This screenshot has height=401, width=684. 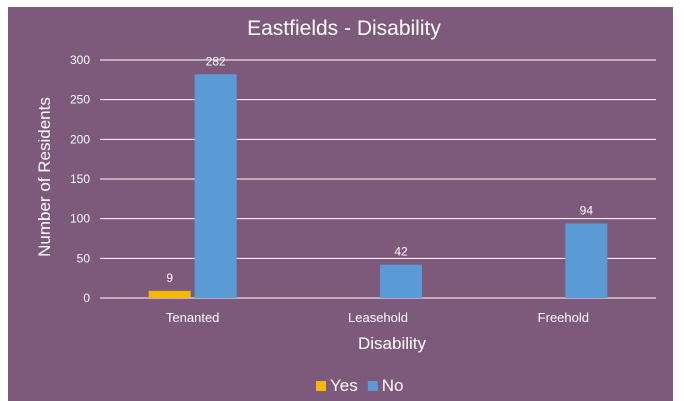 I want to click on legend-label-no: No, so click(x=393, y=385).